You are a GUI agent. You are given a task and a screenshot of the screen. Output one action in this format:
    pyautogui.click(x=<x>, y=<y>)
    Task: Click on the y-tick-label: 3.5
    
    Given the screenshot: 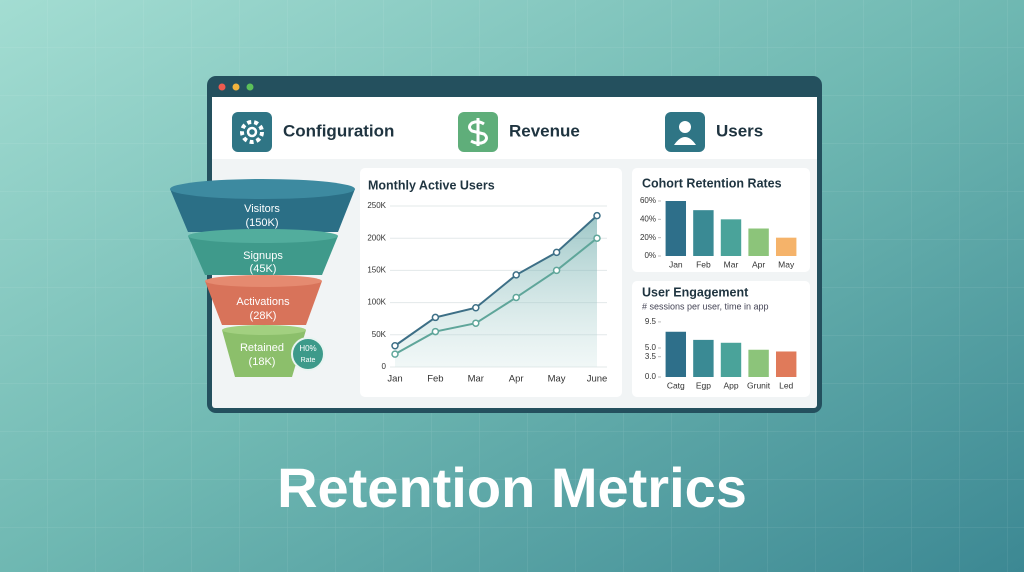 What is the action you would take?
    pyautogui.click(x=651, y=356)
    